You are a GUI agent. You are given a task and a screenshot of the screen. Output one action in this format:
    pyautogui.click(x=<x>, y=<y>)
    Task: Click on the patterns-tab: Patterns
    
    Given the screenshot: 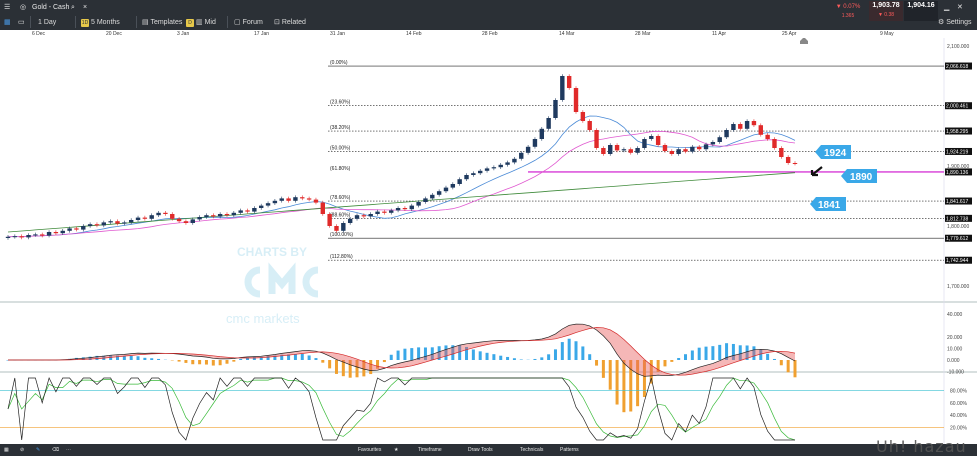 What is the action you would take?
    pyautogui.click(x=569, y=450)
    